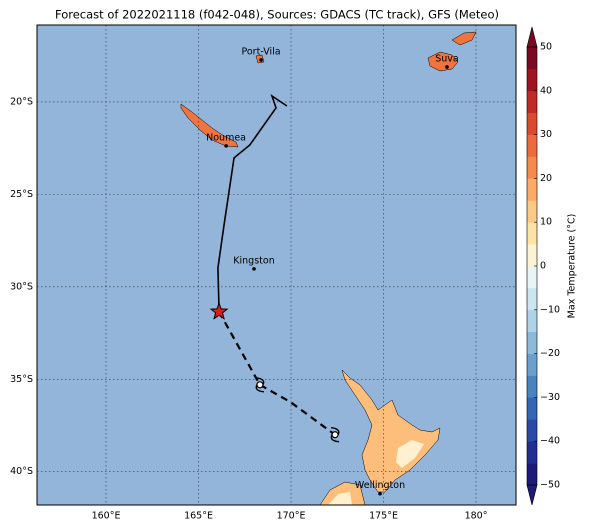 This screenshot has width=591, height=529. I want to click on city-label: Suva, so click(447, 58).